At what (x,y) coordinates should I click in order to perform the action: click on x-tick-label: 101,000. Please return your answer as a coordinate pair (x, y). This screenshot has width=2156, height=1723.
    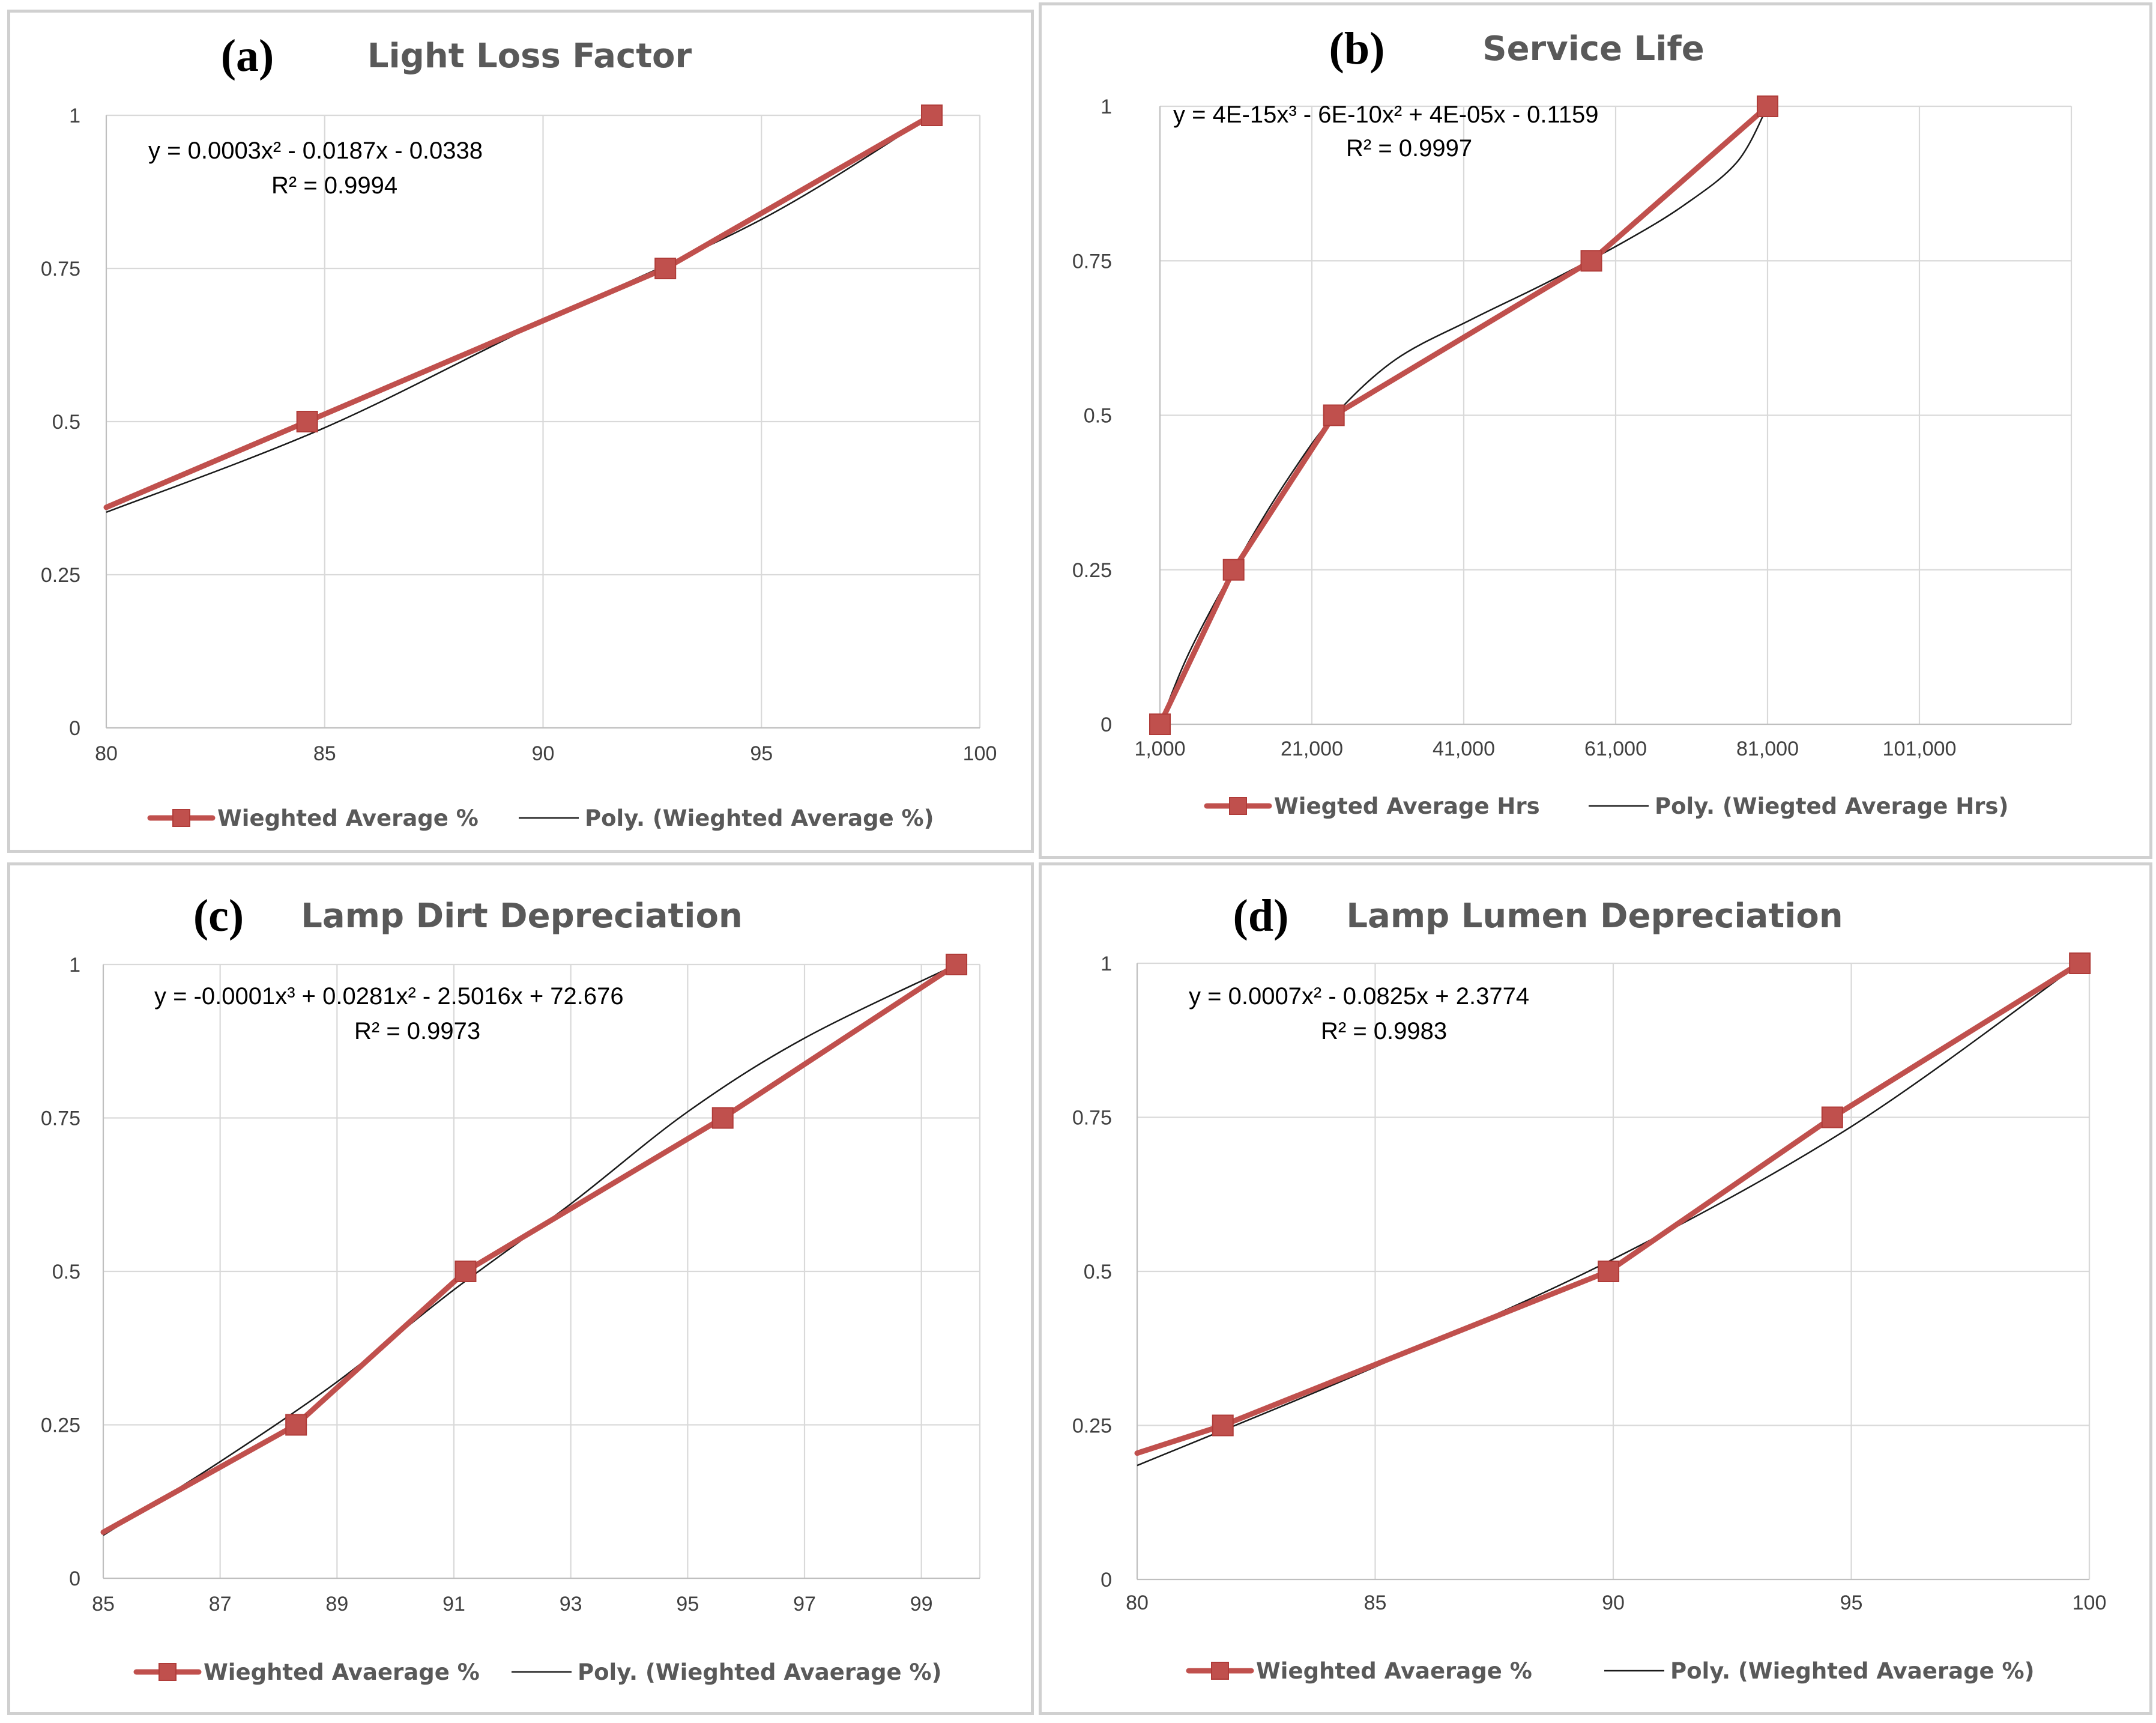
    Looking at the image, I should click on (1920, 748).